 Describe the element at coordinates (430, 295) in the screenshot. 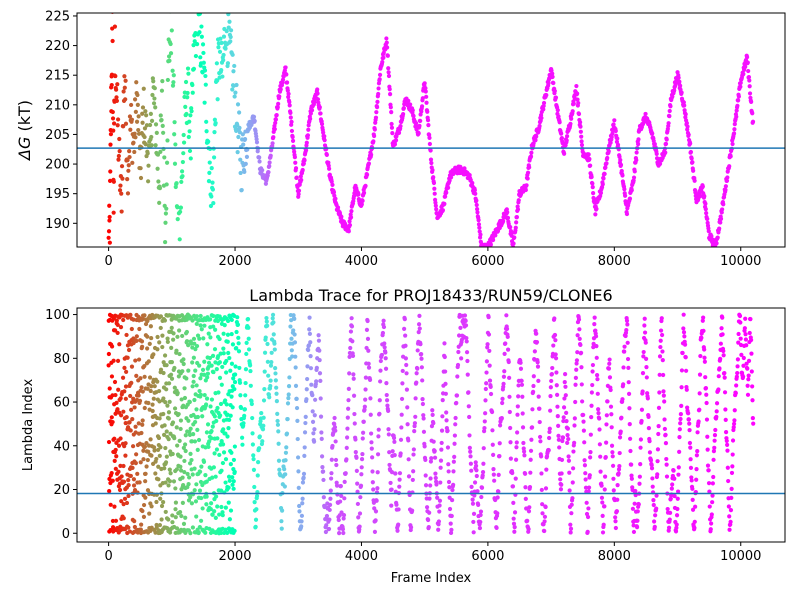

I see `lambda-chart-title: Lambda Trace for PROJ18433/RUN59/CLONE6` at that location.